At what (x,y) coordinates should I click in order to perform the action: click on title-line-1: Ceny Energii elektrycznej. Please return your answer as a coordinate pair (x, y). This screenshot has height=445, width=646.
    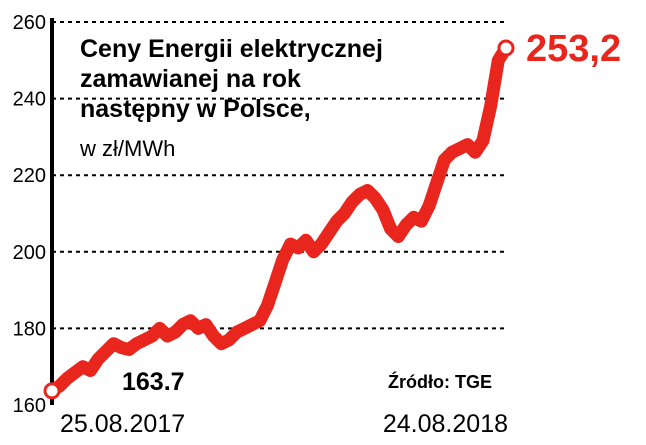
    Looking at the image, I should click on (231, 49).